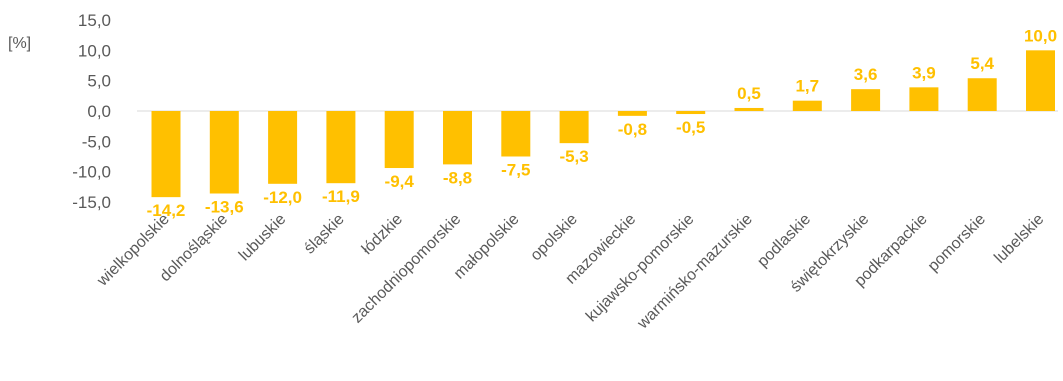 This screenshot has width=1063, height=381. I want to click on category-label: pomorskie, so click(957, 243).